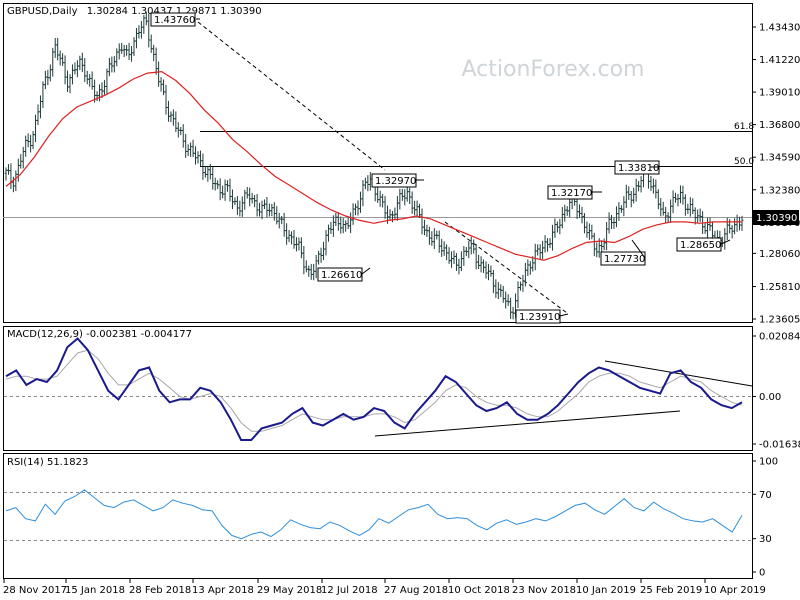 The height and width of the screenshot is (600, 800). I want to click on macd-resistance-line, so click(678, 373).